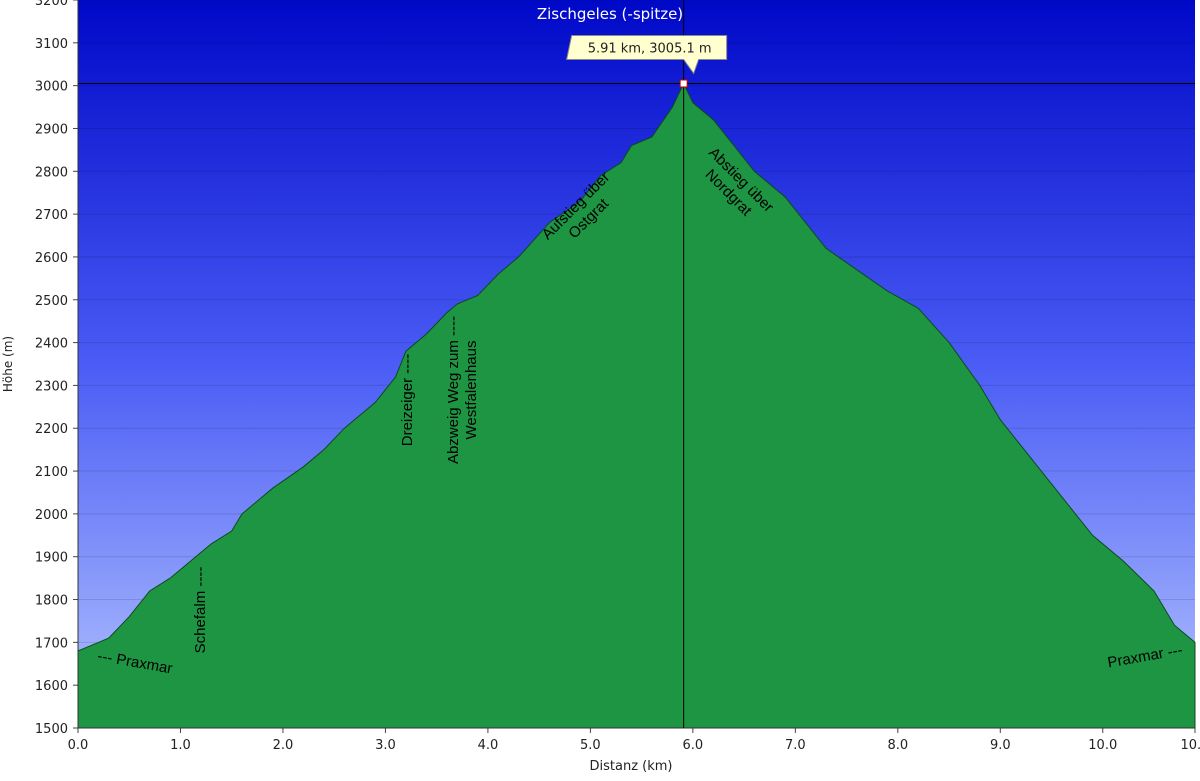 This screenshot has width=1200, height=781. I want to click on y-tick-label: 2700, so click(51, 215).